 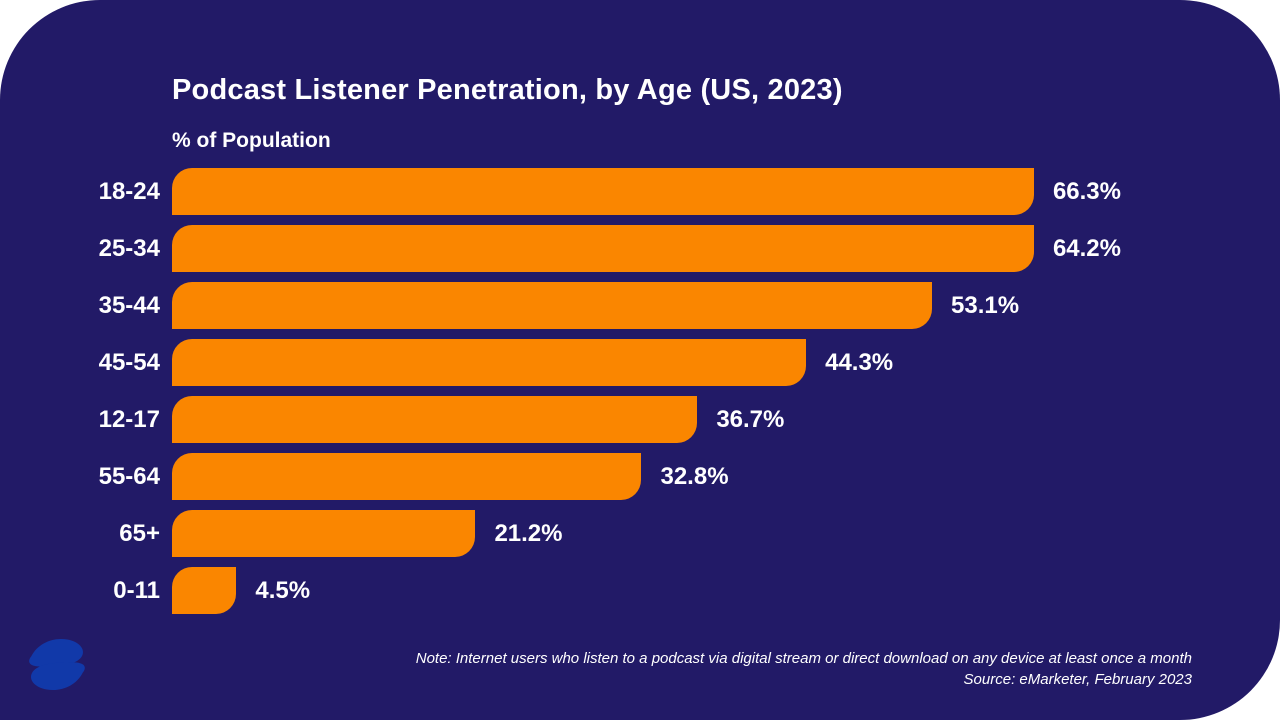 I want to click on bar-track: 53.1%, so click(x=646, y=305).